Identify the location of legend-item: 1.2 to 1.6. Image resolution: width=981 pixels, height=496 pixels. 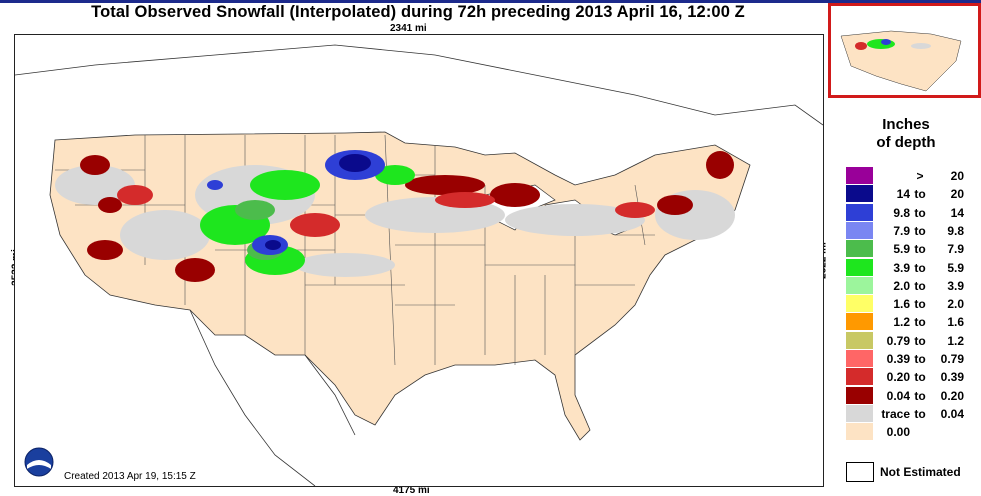
(911, 322).